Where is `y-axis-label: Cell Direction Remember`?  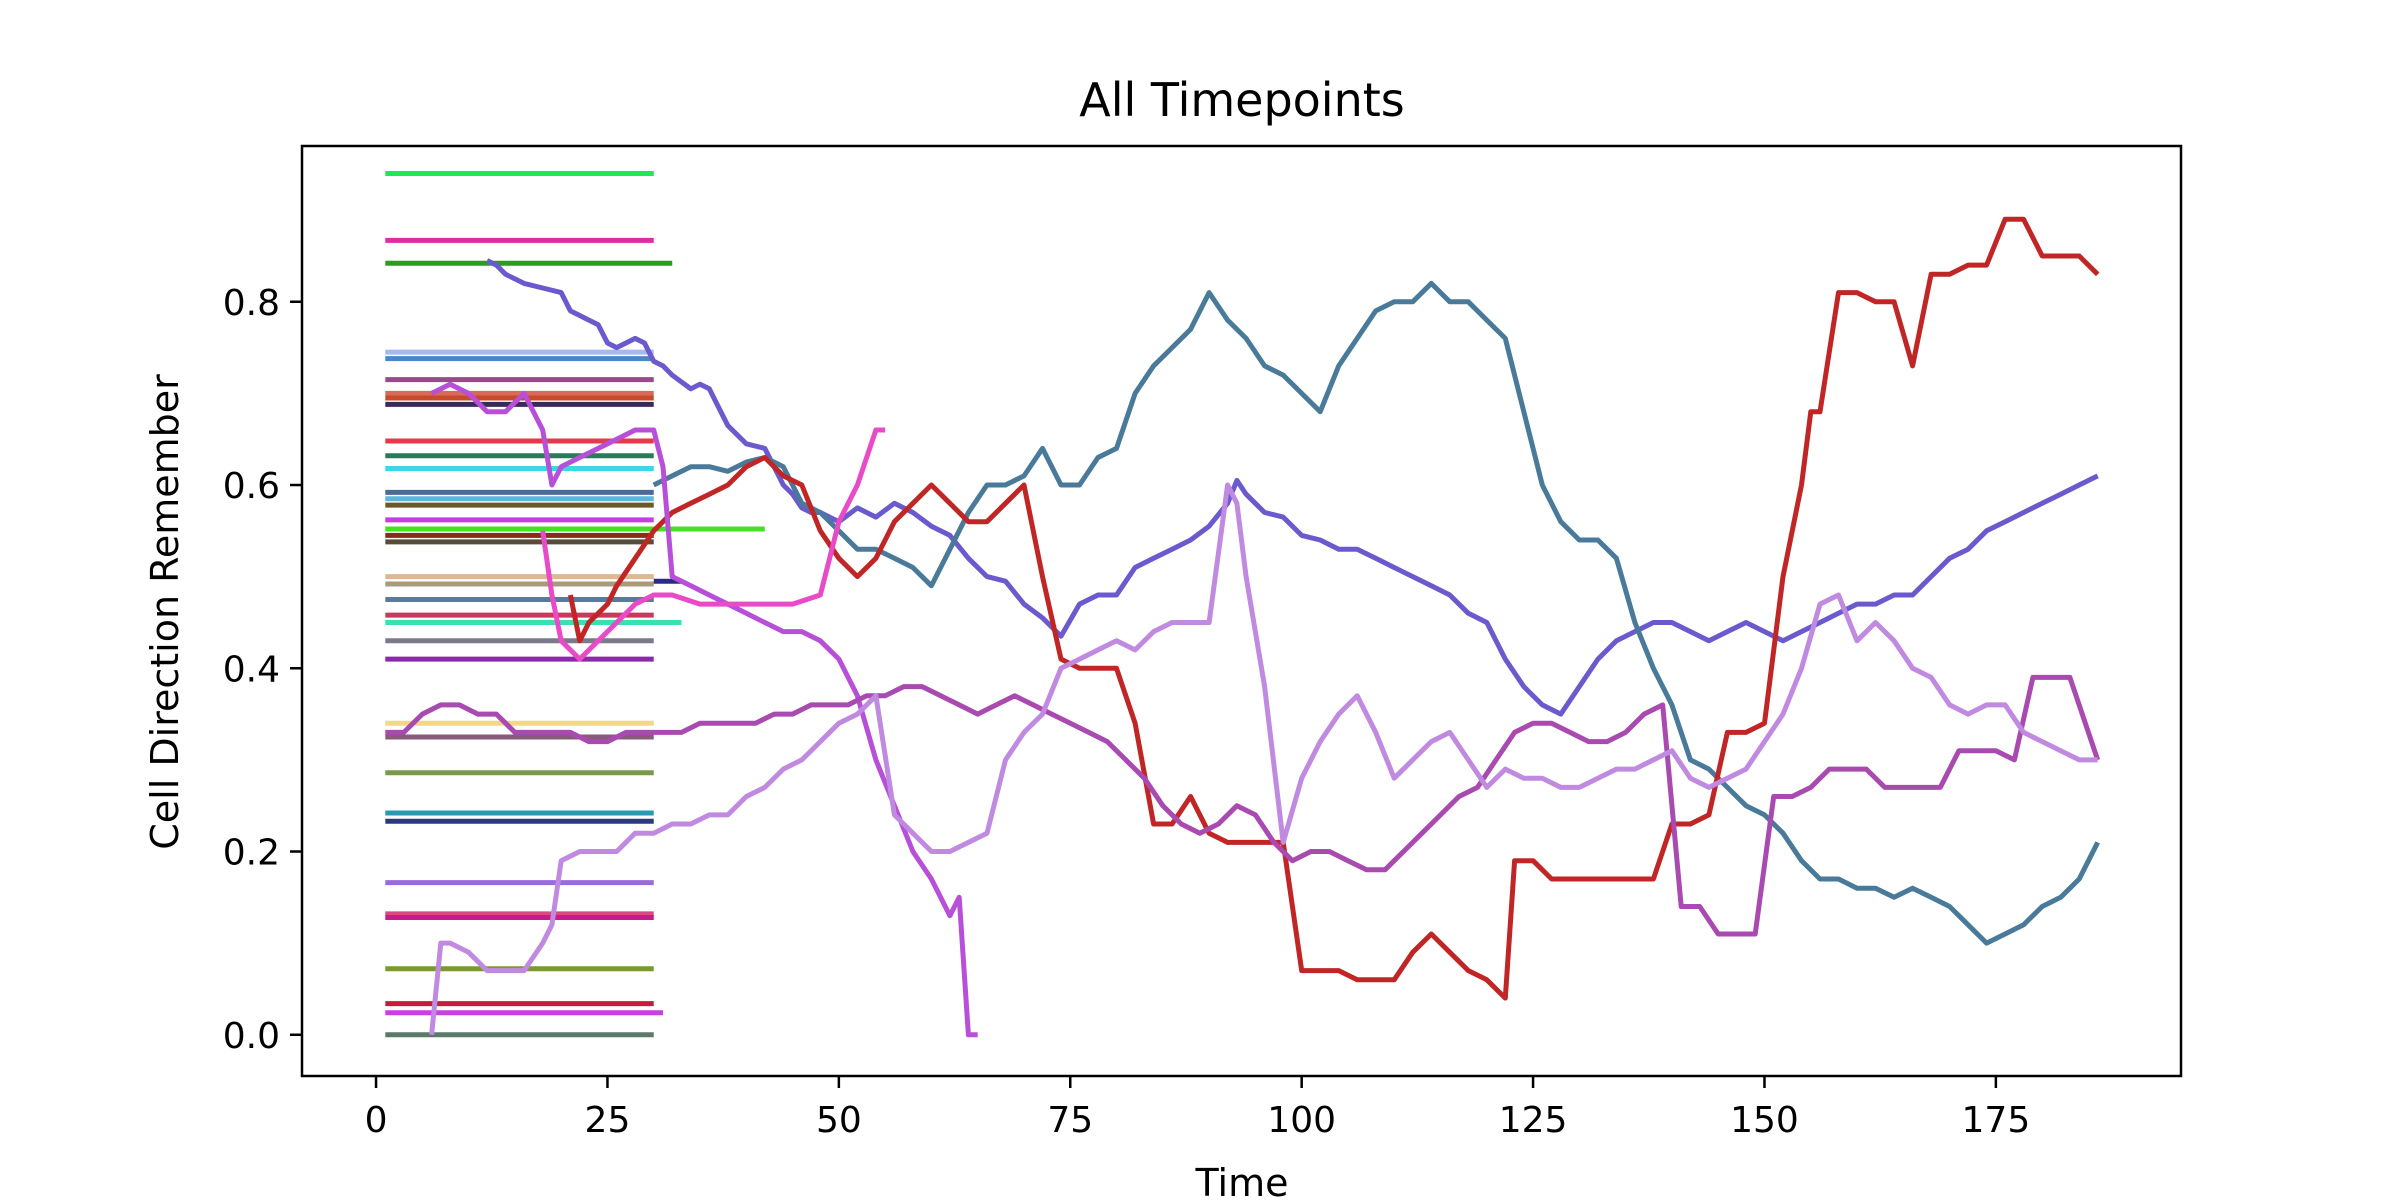
y-axis-label: Cell Direction Remember is located at coordinates (165, 612).